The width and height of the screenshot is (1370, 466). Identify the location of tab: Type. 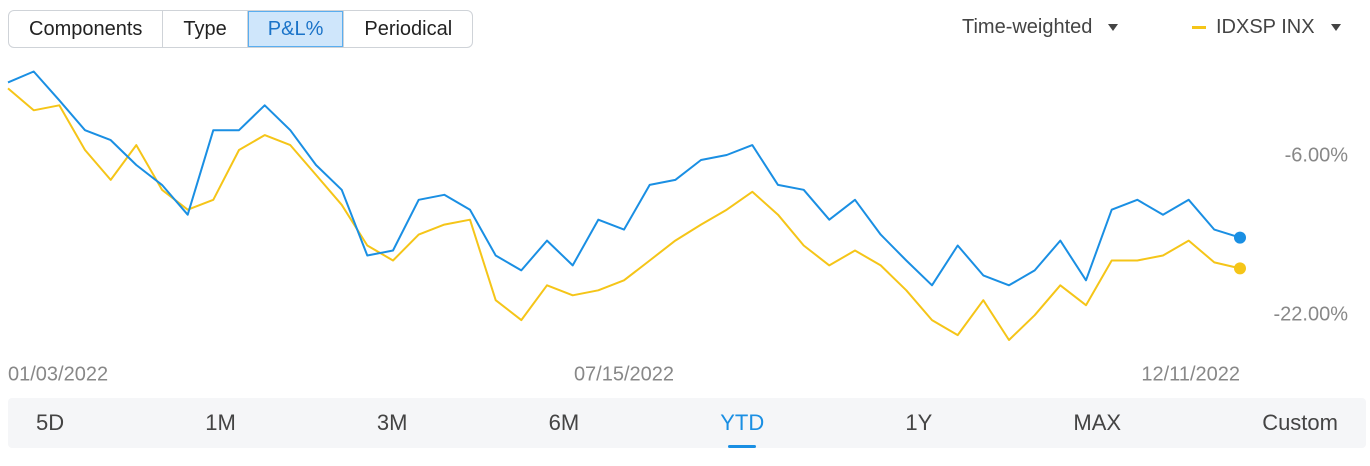
(204, 29).